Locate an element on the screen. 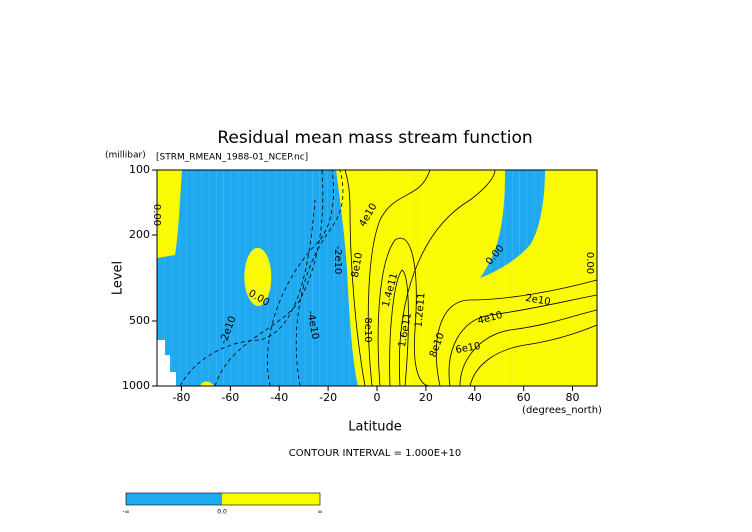 This screenshot has height=532, width=752. y-units: (millibar) is located at coordinates (125, 156).